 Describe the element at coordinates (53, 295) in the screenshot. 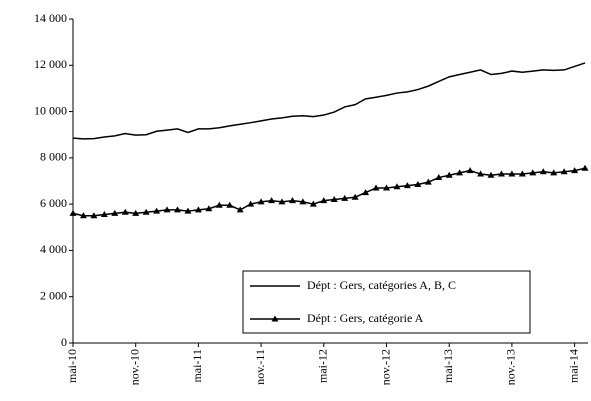

I see `y-tick-label: 2 000` at that location.